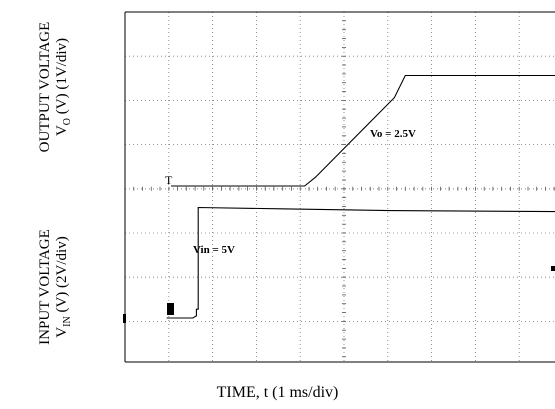 This screenshot has width=555, height=409. I want to click on screen-edge-marker, so click(553, 268).